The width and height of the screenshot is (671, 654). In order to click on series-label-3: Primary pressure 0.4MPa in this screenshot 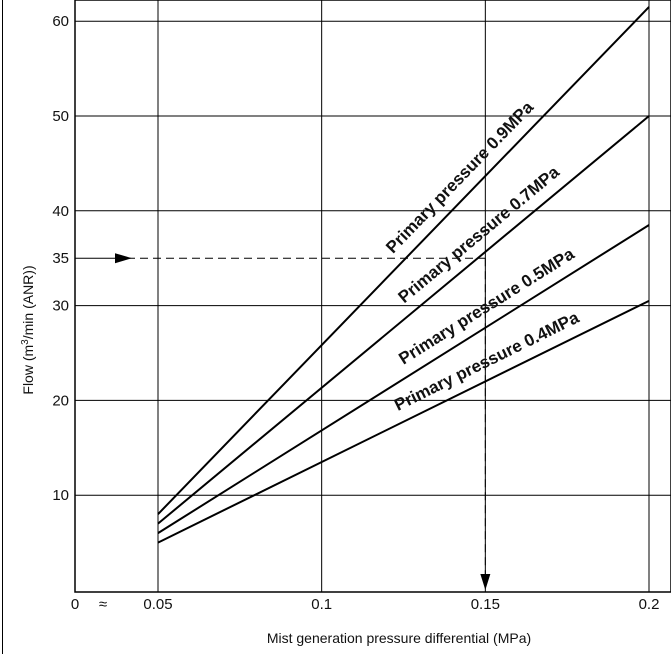, I will do `click(486, 361)`.